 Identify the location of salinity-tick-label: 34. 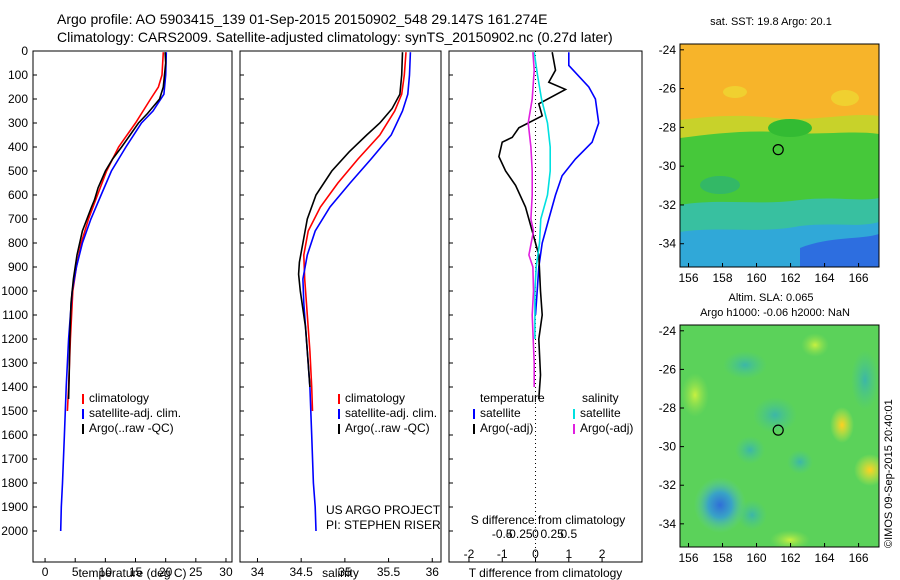
(258, 572).